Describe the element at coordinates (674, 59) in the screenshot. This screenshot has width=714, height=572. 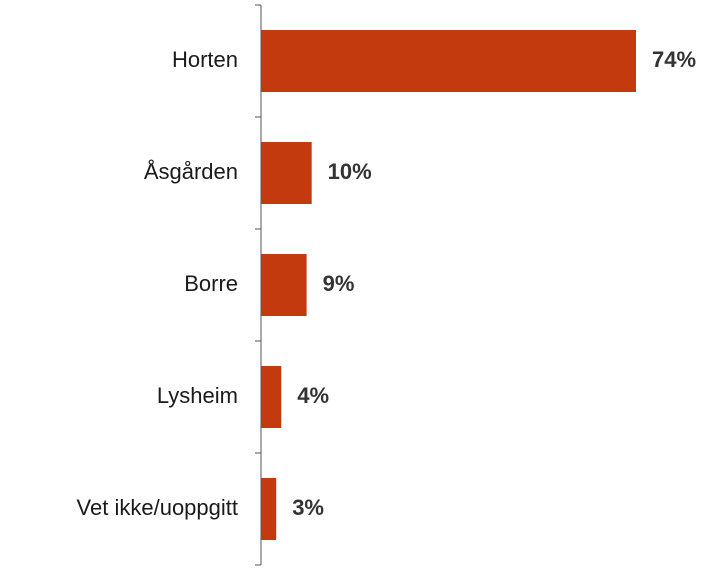
I see `value-label: 74%` at that location.